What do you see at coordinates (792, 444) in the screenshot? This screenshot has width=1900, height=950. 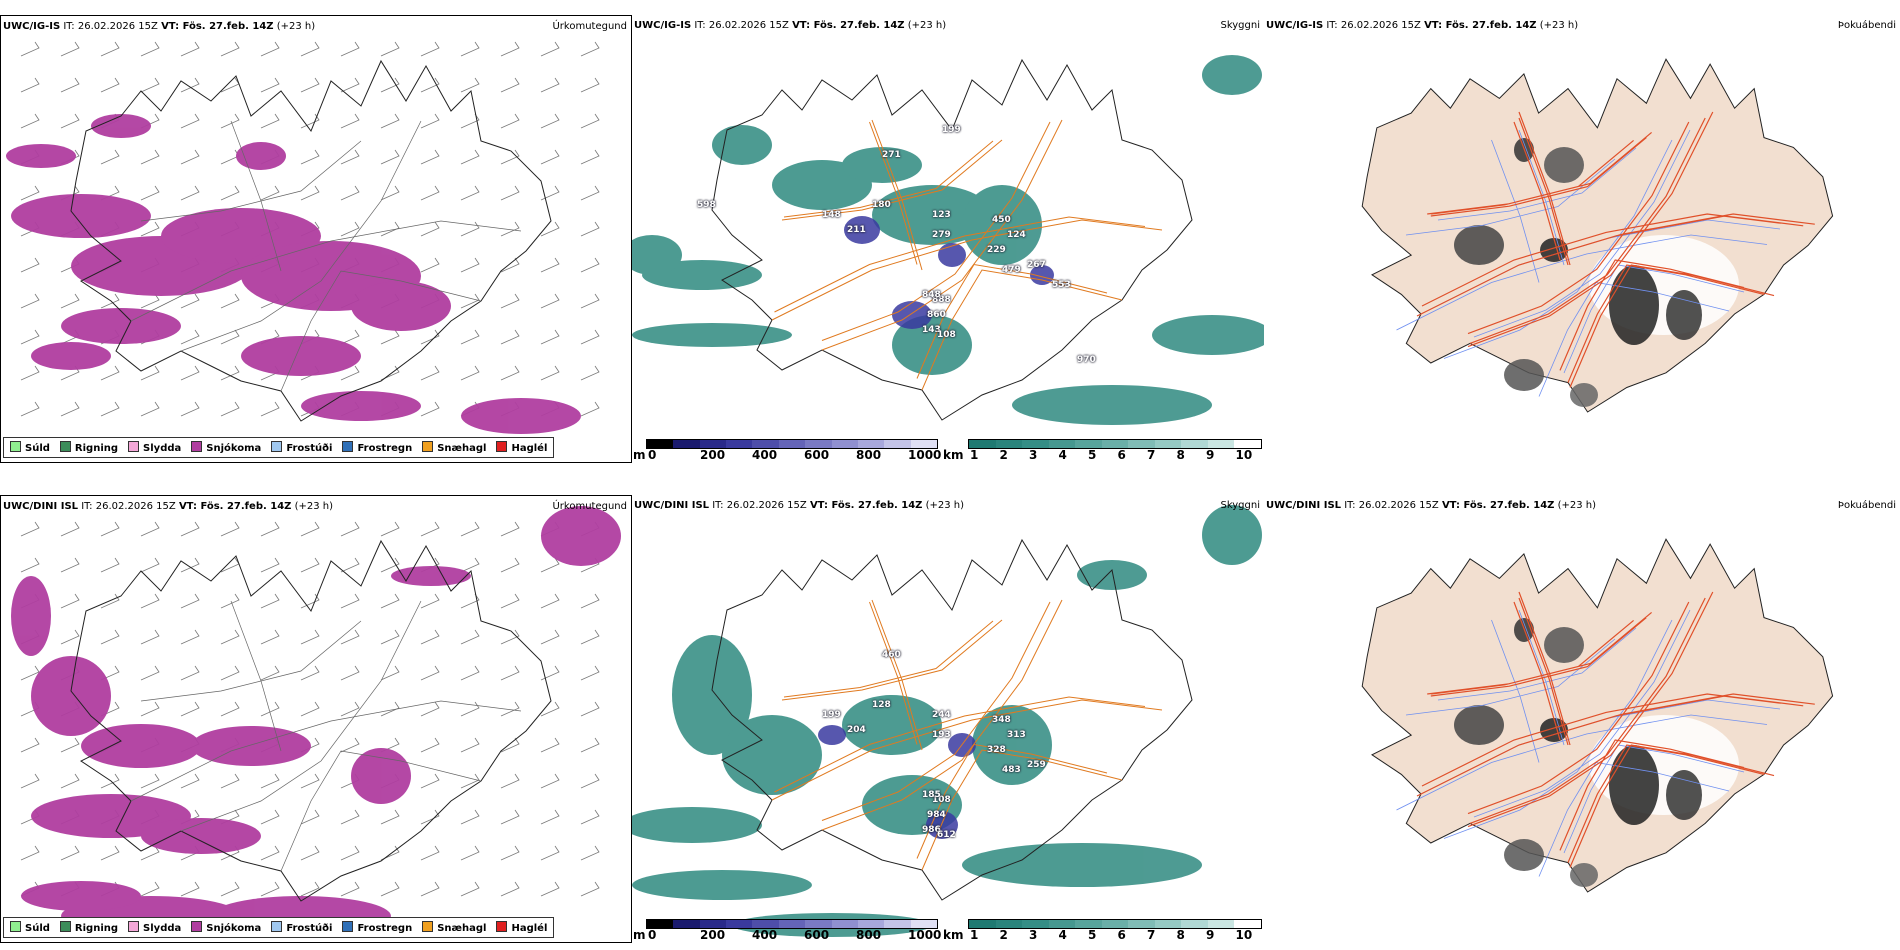 I see `cloud-base-bar` at bounding box center [792, 444].